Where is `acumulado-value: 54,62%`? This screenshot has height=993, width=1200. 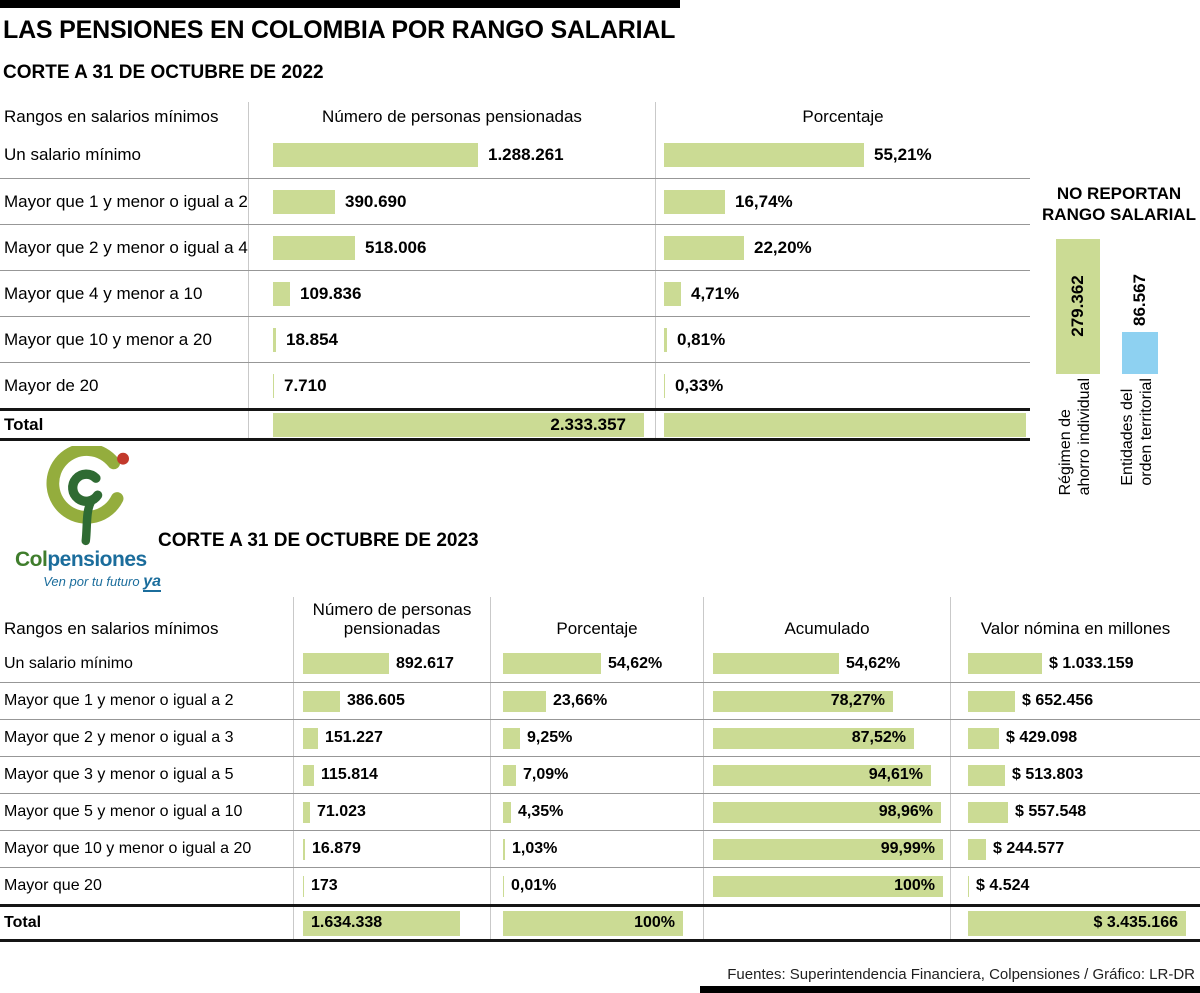 acumulado-value: 54,62% is located at coordinates (873, 663).